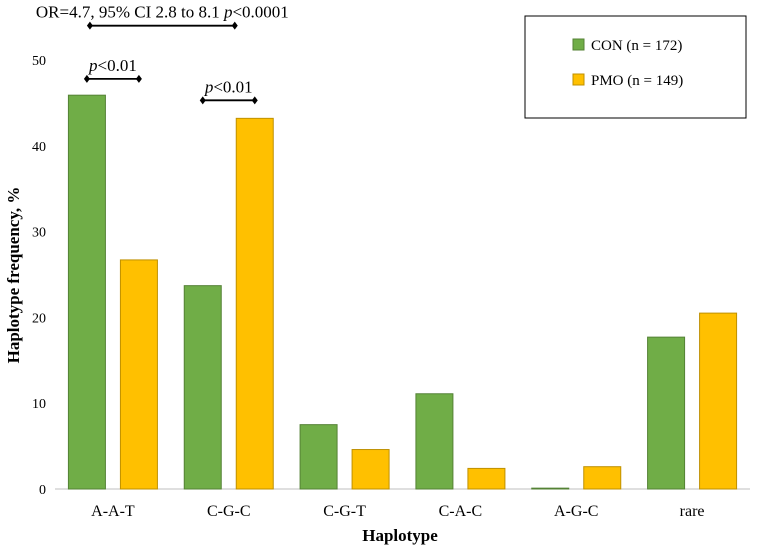 This screenshot has width=765, height=548. Describe the element at coordinates (602, 478) in the screenshot. I see `bar-pmo-a-g-c` at that location.